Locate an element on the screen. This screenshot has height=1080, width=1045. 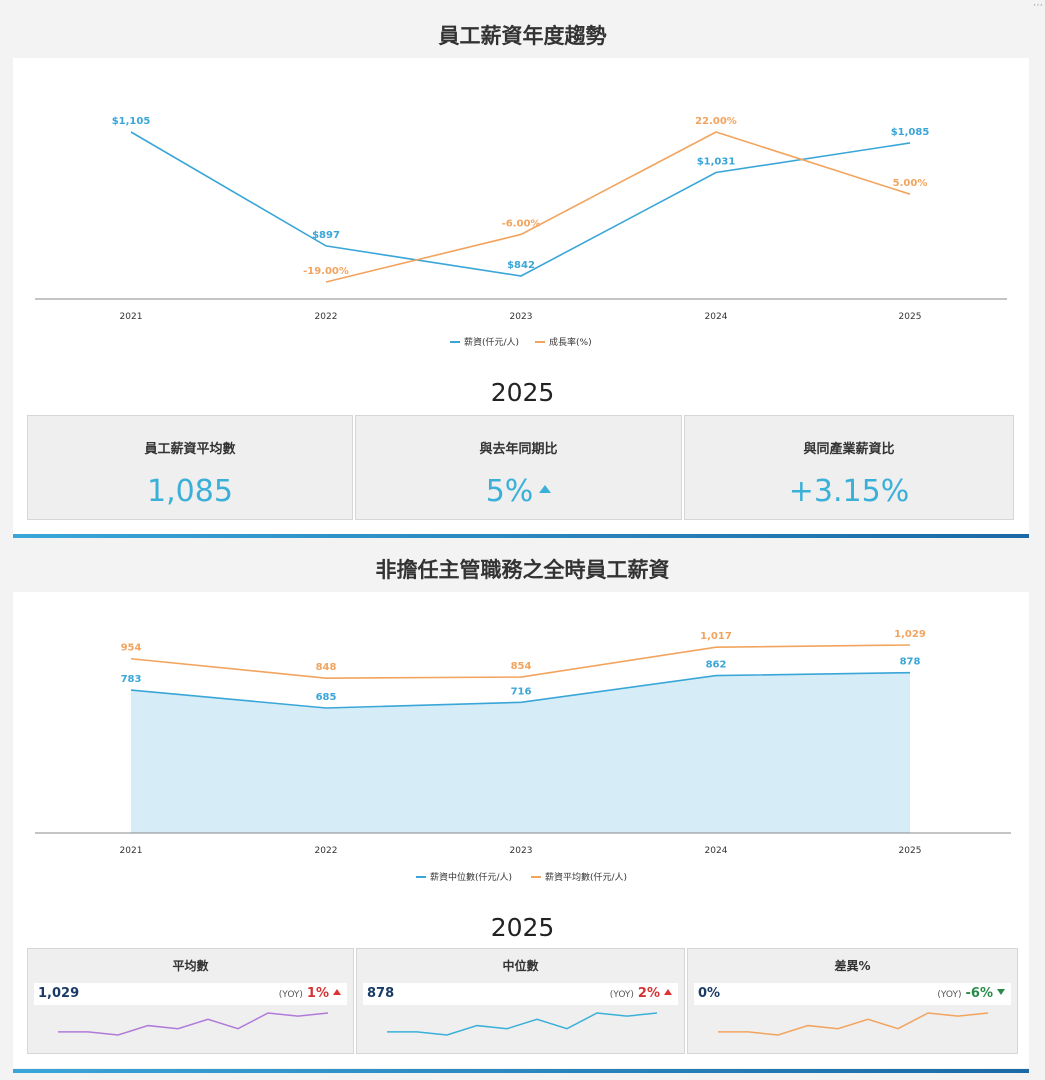
card-yoy: (YOY) 2% is located at coordinates (641, 993).